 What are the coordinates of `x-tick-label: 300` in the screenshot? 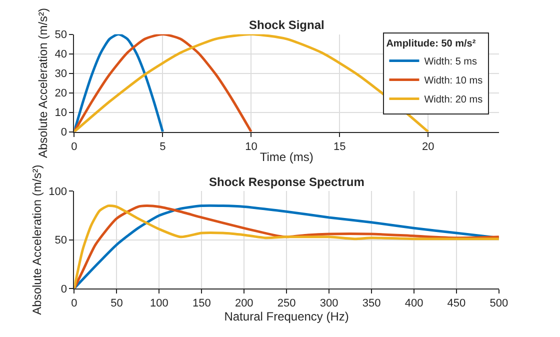 It's located at (329, 304).